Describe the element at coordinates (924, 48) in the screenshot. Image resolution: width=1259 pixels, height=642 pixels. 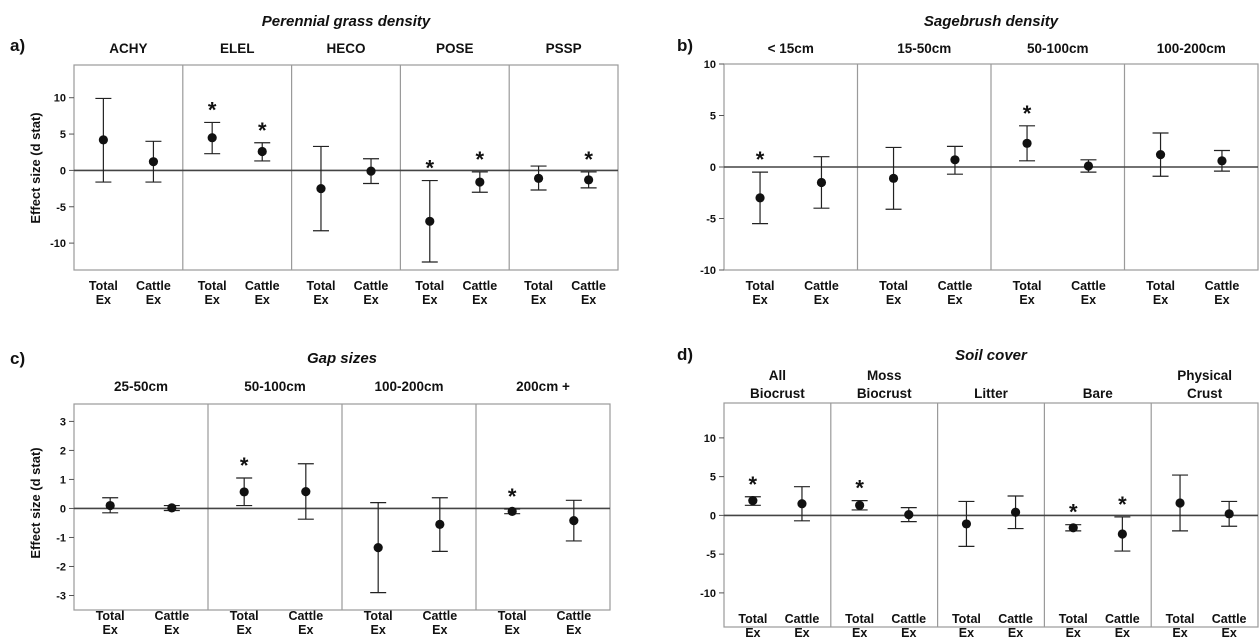
I see `group-label: 15-50cm` at that location.